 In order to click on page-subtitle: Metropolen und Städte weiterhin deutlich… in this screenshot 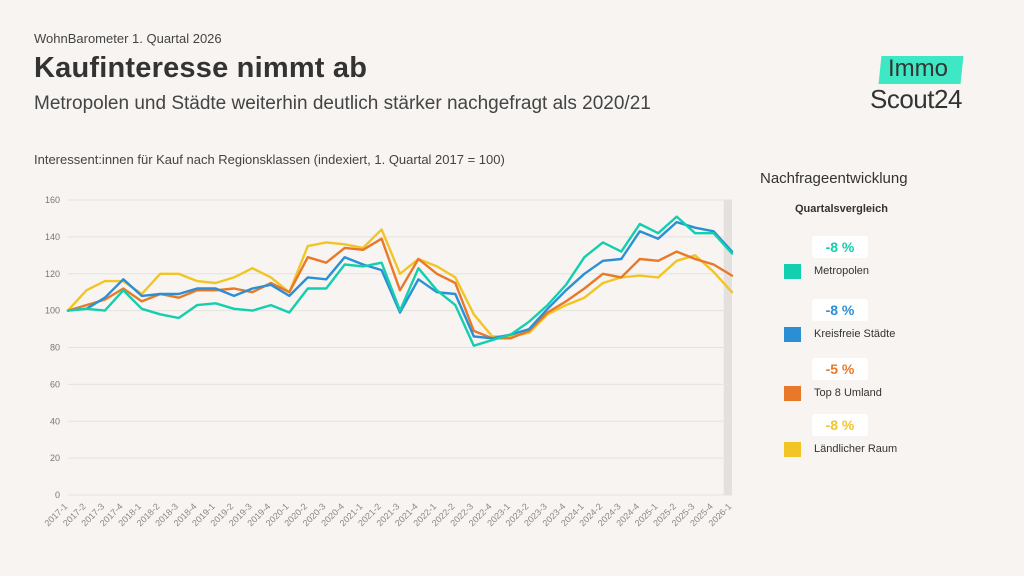, I will do `click(342, 103)`.